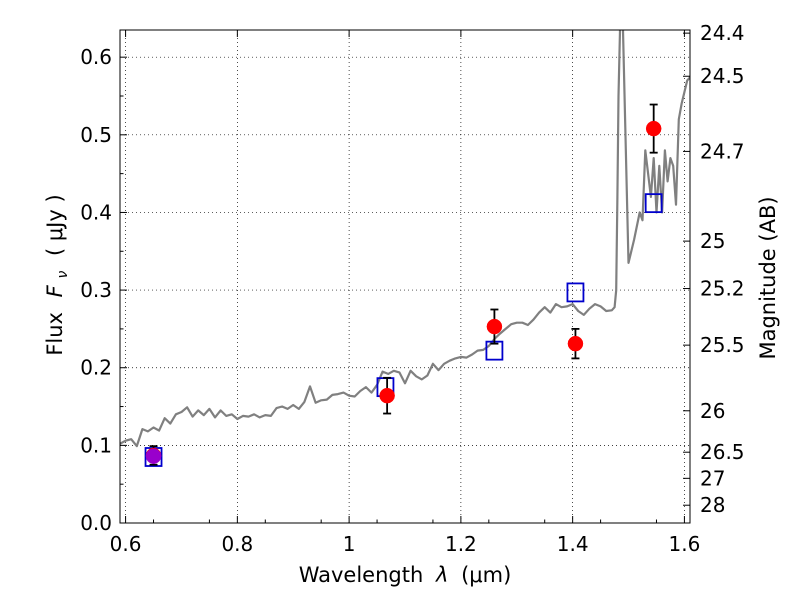  Describe the element at coordinates (55, 225) in the screenshot. I see `y-axis-label-unit: ( μJy )` at that location.